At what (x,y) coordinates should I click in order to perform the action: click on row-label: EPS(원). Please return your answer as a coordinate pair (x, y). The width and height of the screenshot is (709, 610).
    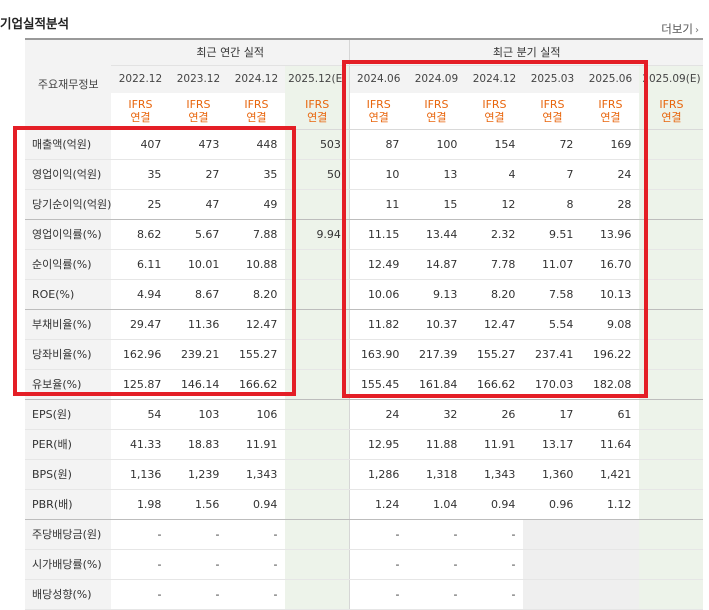
    Looking at the image, I should click on (68, 414).